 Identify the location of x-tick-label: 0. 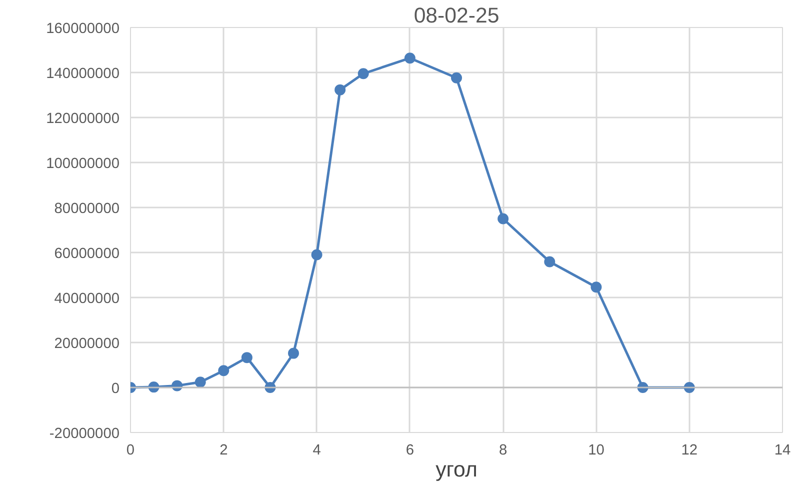
(130, 450).